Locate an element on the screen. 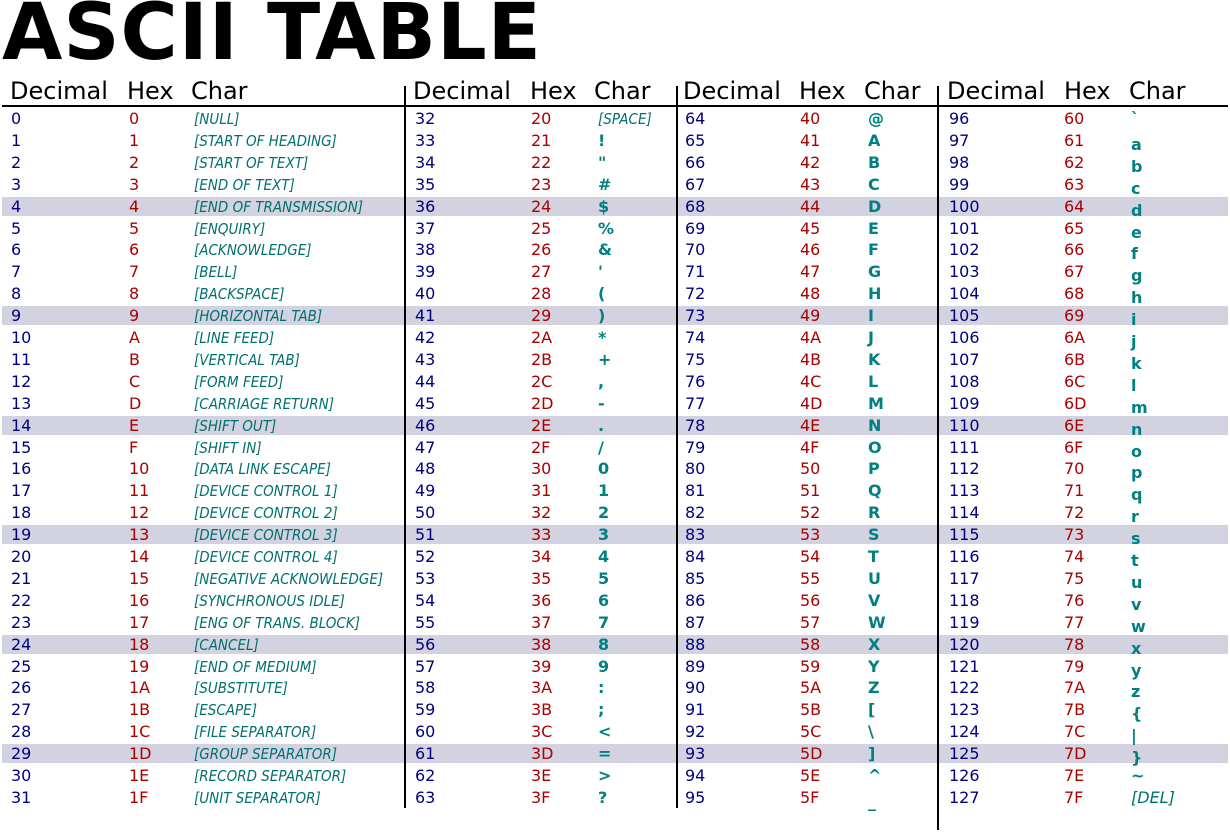 This screenshot has width=1230, height=832. char-cell: 8 is located at coordinates (604, 644).